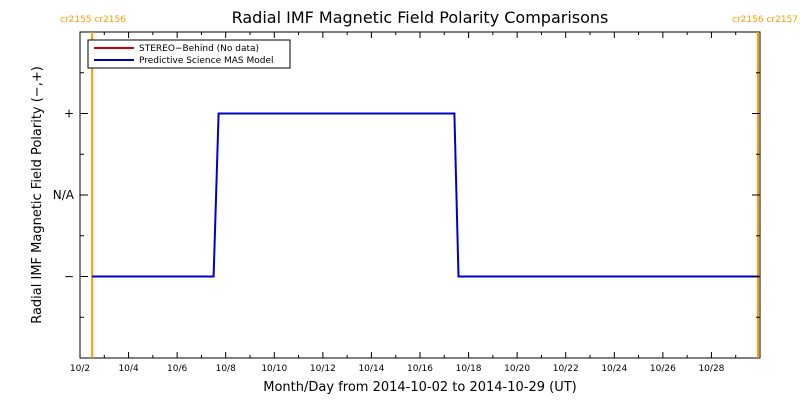  What do you see at coordinates (323, 369) in the screenshot?
I see `x-tick-label: 10/12` at bounding box center [323, 369].